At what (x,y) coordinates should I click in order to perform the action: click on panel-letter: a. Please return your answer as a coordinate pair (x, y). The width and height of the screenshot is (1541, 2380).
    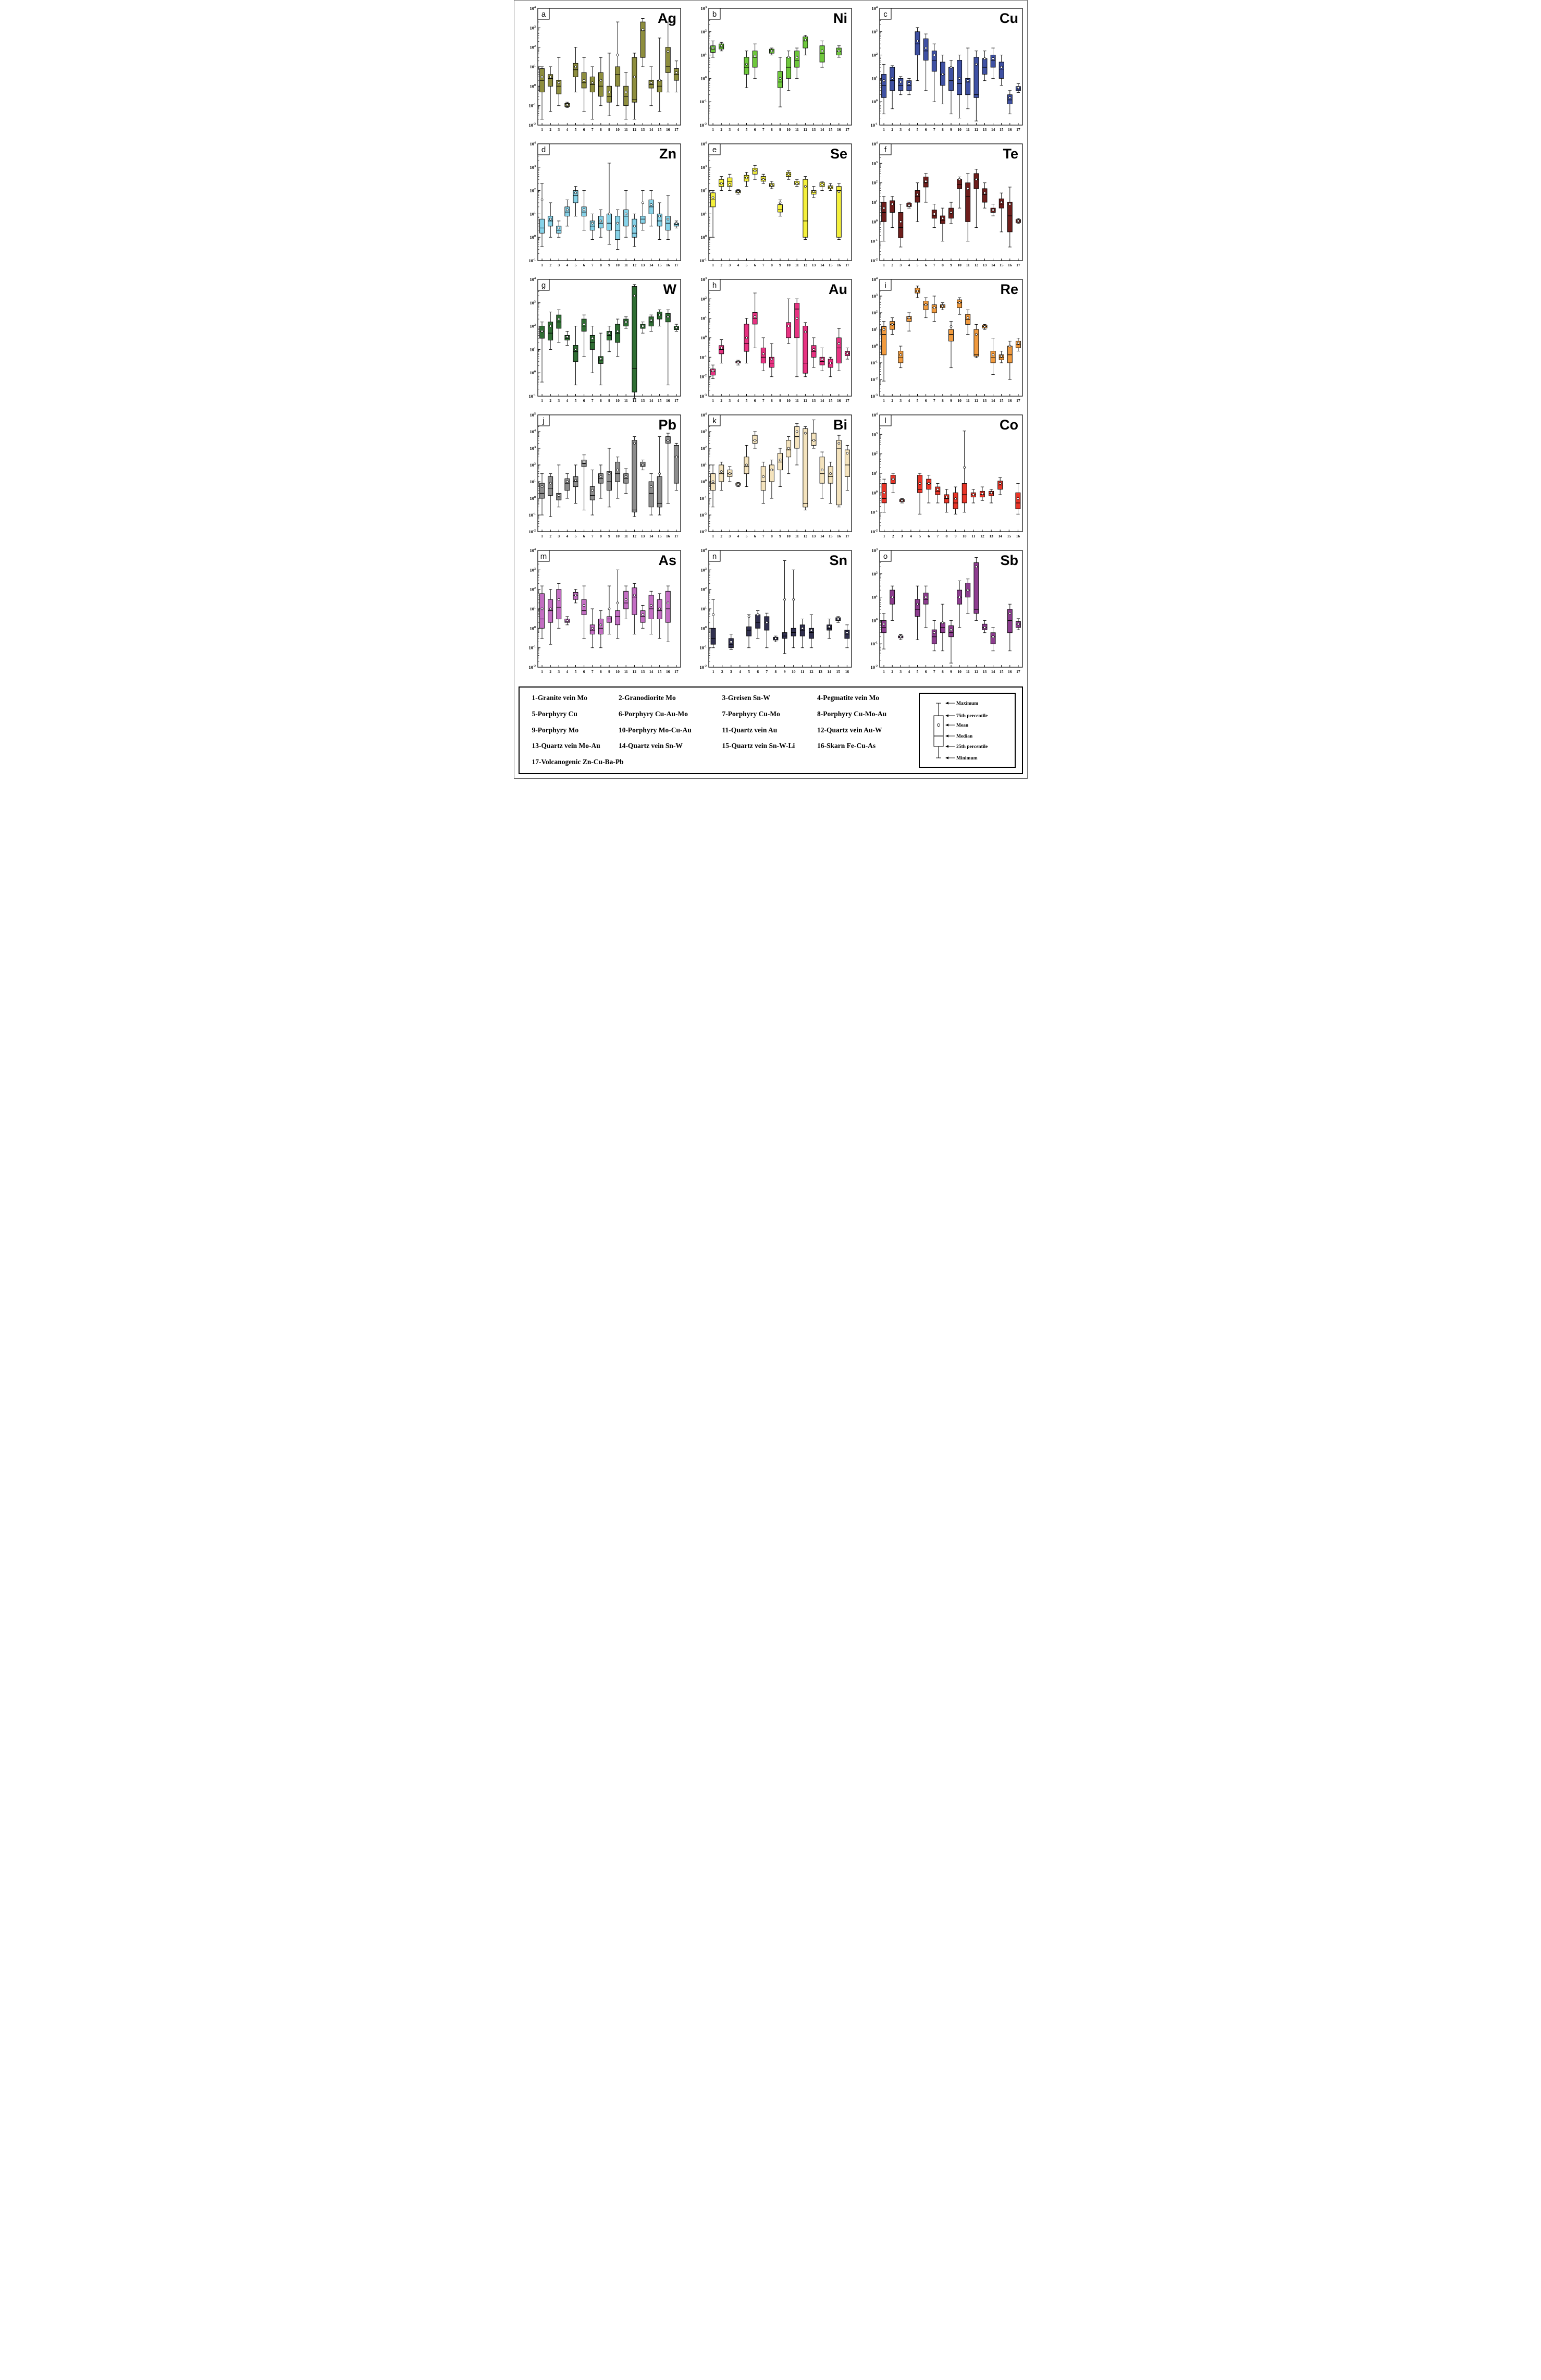
    Looking at the image, I should click on (543, 14).